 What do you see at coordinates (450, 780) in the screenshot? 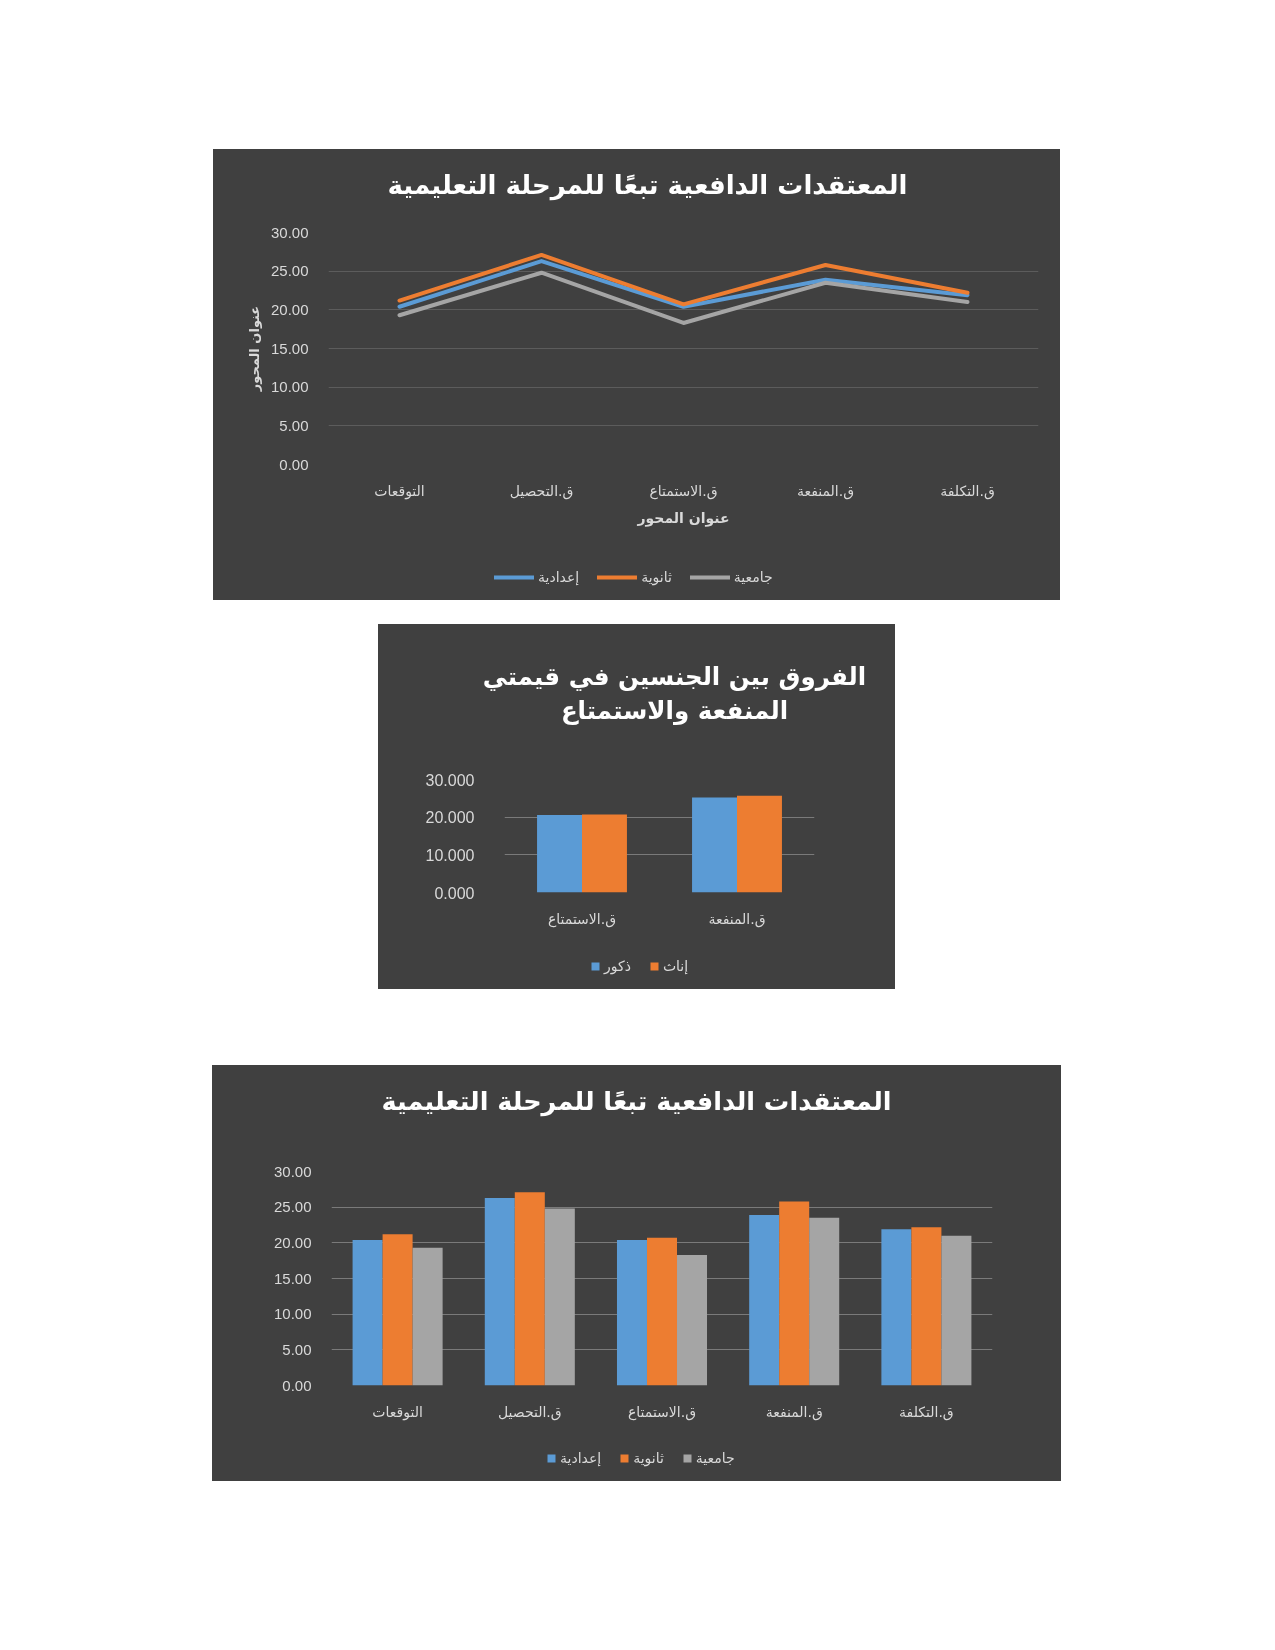
I see `y-tick-label: 30.000` at bounding box center [450, 780].